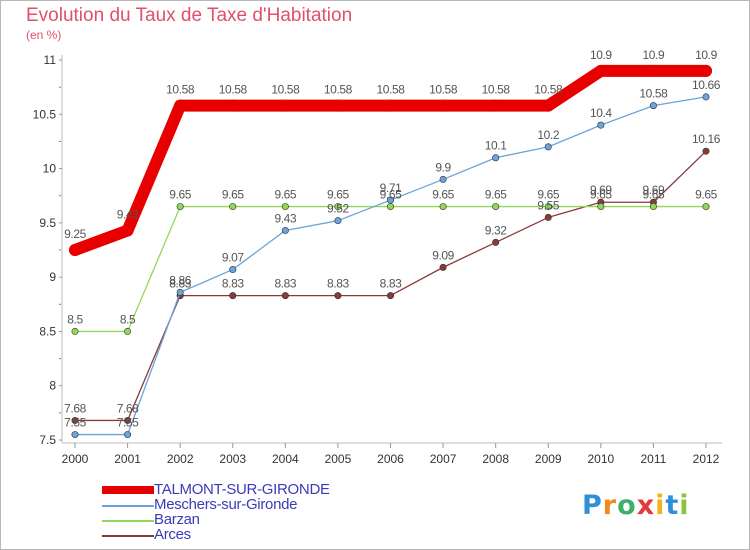 The height and width of the screenshot is (550, 750). I want to click on data-label: 10.4, so click(601, 113).